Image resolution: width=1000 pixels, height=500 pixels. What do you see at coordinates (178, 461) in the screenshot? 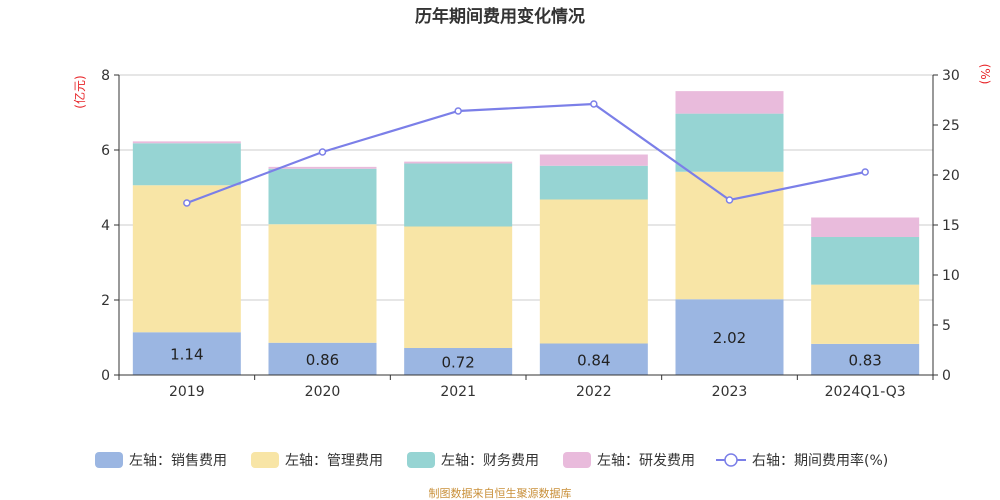
I see `legend-label-0: 左轴：销售费用` at bounding box center [178, 461].